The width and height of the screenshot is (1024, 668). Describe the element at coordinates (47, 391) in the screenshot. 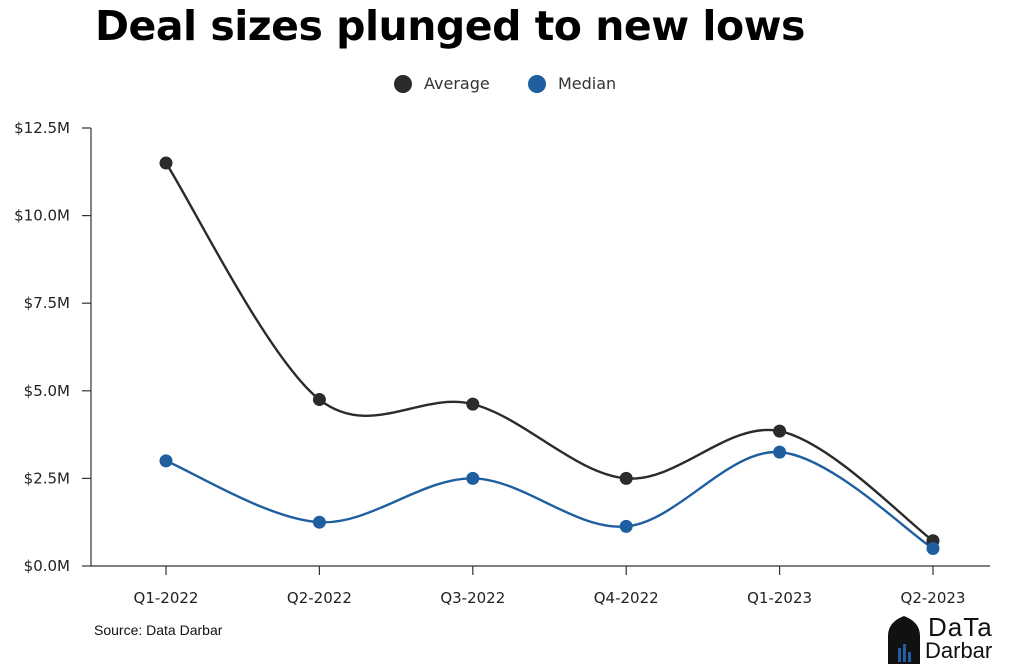

I see `y-tick-label: $5.0M` at that location.